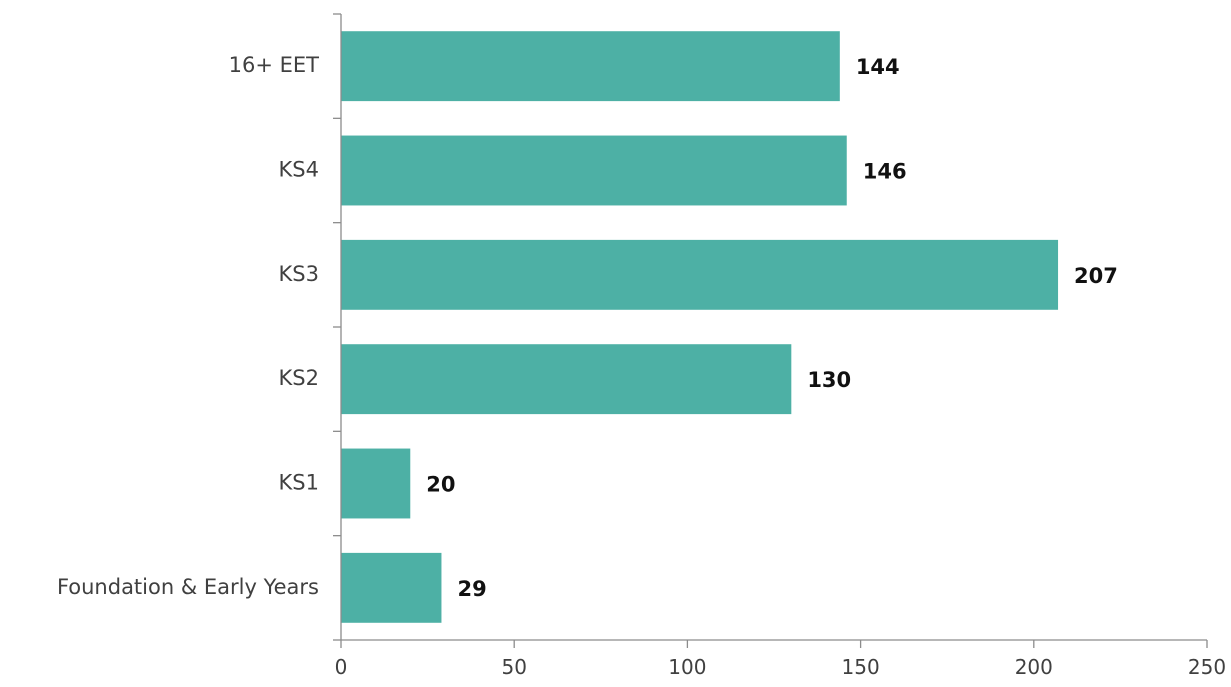  Describe the element at coordinates (885, 172) in the screenshot. I see `bar-value-label: 146` at that location.